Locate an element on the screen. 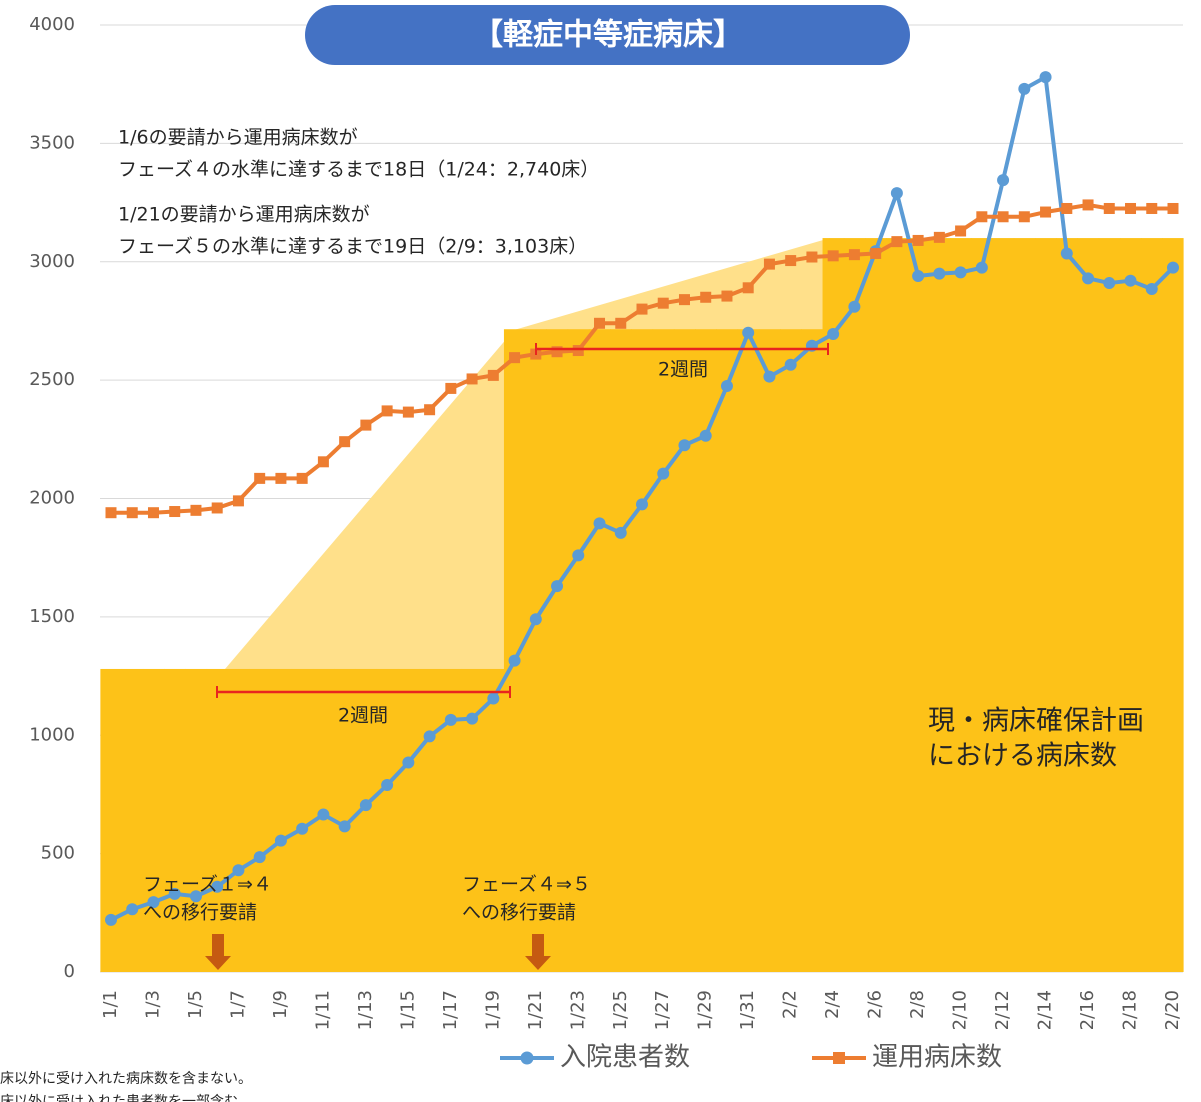 Image resolution: width=1201 pixels, height=1102 pixels. x-tick-label: 2/6 is located at coordinates (875, 1004).